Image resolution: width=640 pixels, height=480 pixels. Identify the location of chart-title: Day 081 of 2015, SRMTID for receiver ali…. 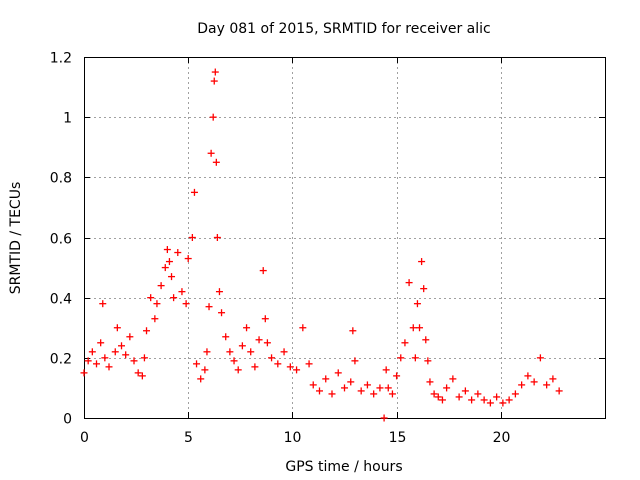
(343, 29).